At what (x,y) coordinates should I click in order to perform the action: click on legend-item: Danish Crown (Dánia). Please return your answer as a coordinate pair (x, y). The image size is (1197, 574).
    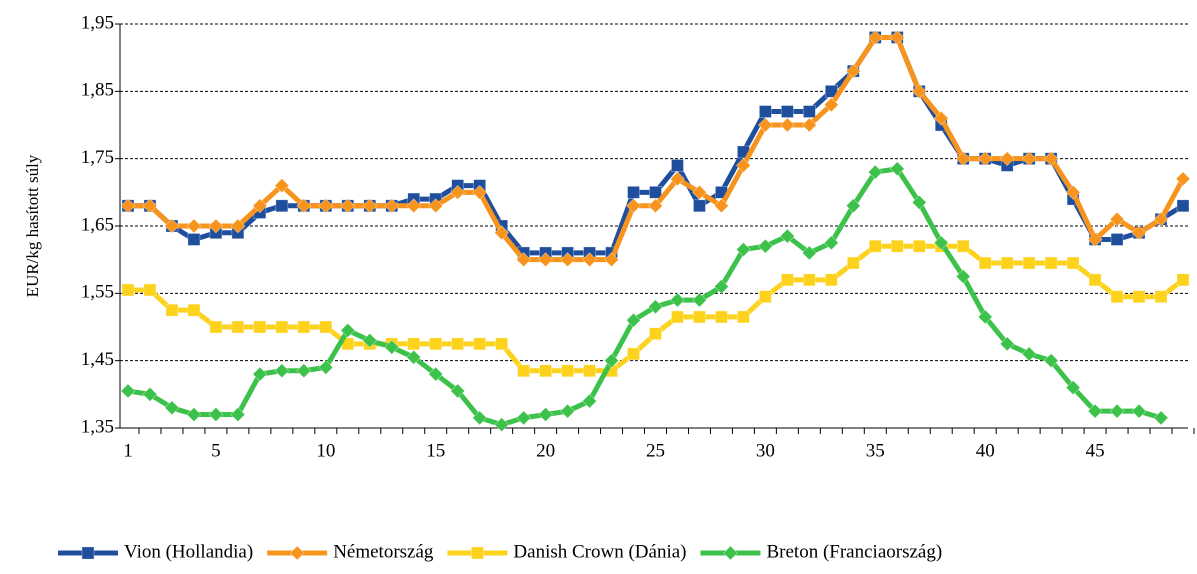
    Looking at the image, I should click on (567, 551).